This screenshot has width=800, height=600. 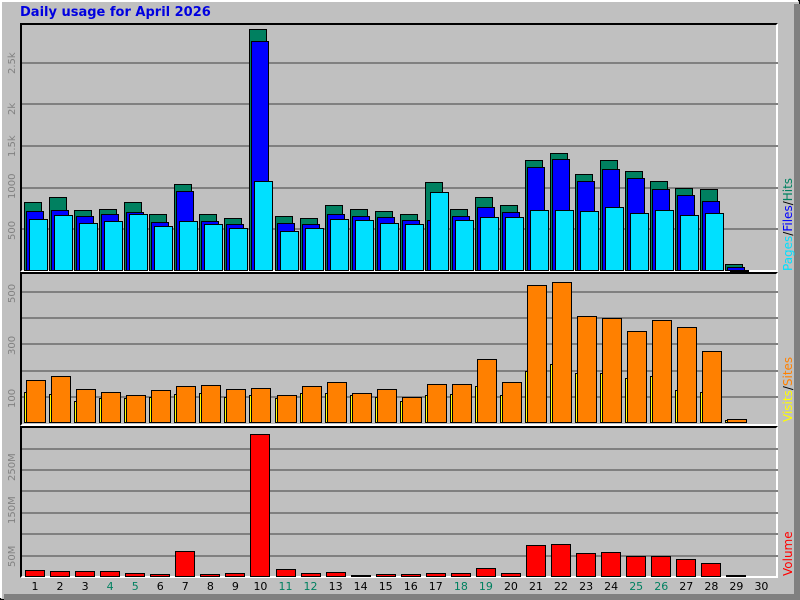 I want to click on legend-part: Hits, so click(x=788, y=189).